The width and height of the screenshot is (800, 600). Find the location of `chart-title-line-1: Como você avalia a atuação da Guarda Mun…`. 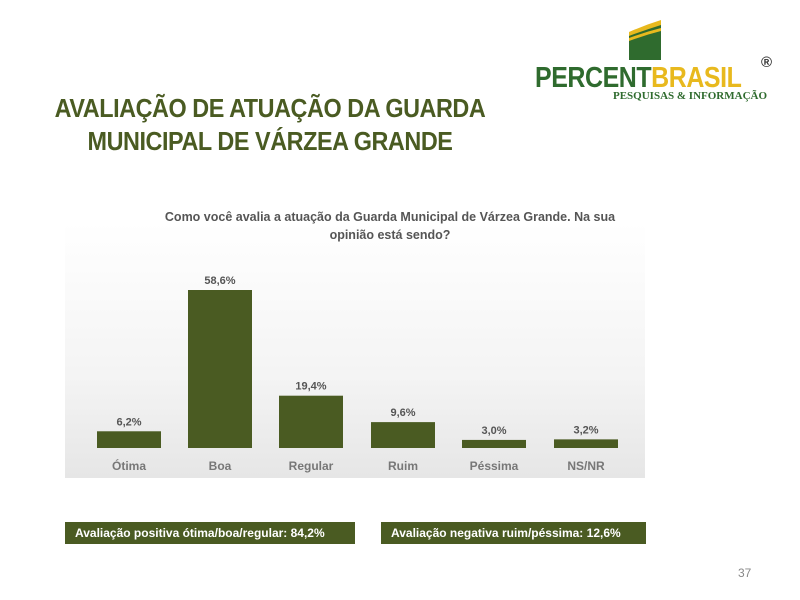

chart-title-line-1: Como você avalia a atuação da Guarda Mun… is located at coordinates (390, 217).